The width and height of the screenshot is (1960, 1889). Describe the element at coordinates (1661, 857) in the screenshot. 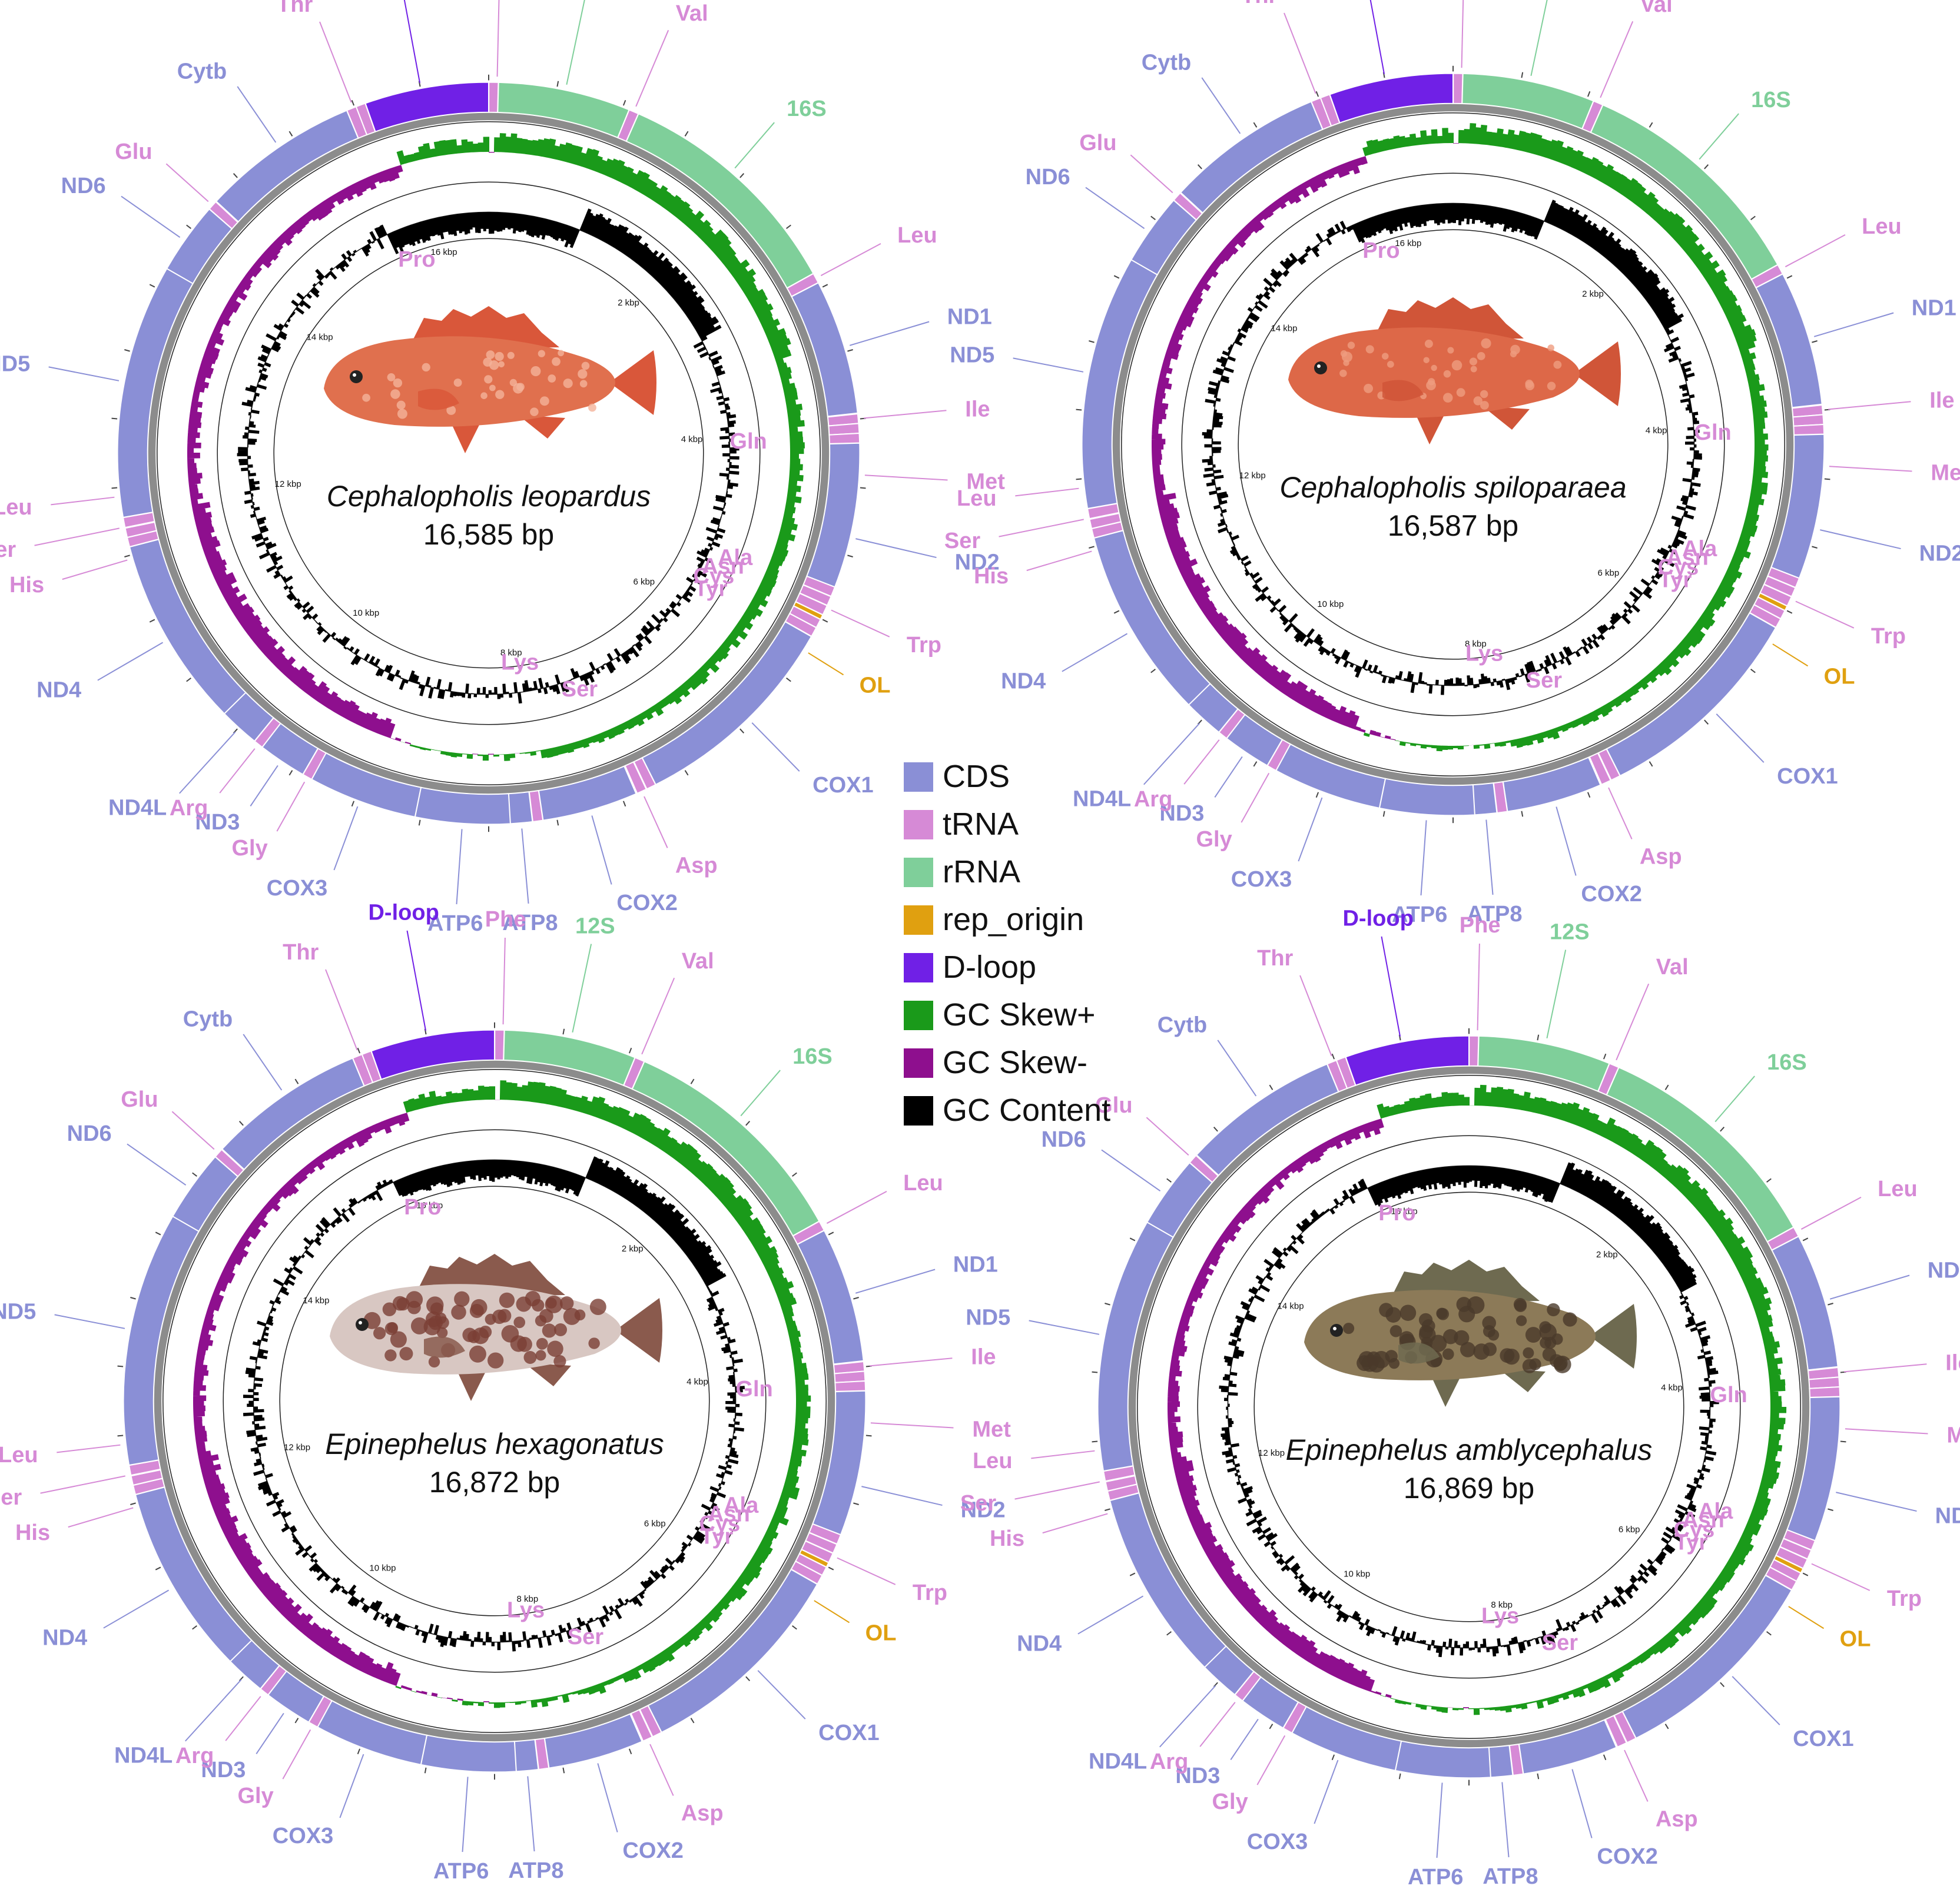

I see `gene-label-asp: Asp` at that location.